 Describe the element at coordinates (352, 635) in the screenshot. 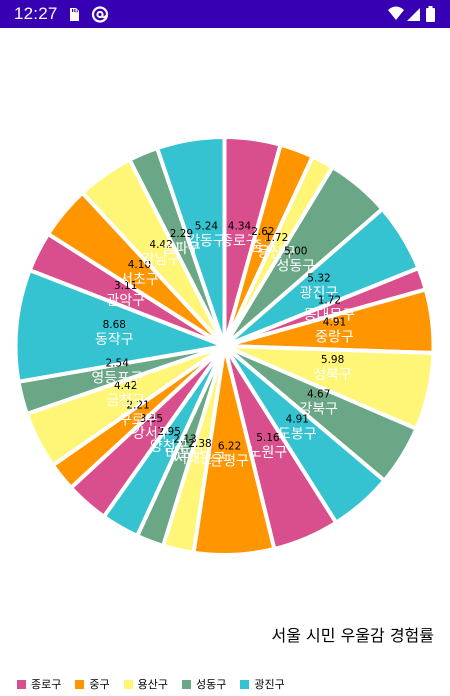

I see `chart-title: 서울 시민 우울감 경험률` at that location.